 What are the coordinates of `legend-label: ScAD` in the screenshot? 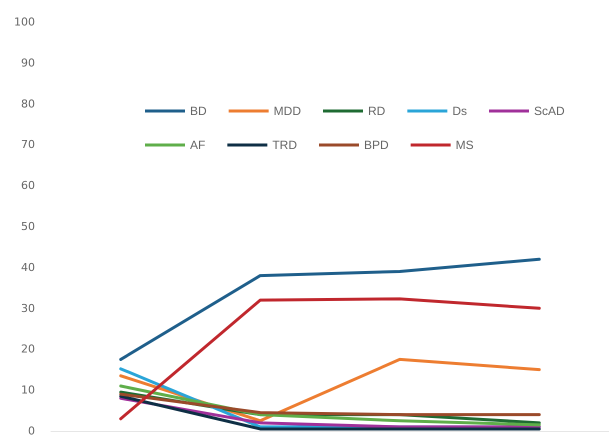 It's located at (550, 111).